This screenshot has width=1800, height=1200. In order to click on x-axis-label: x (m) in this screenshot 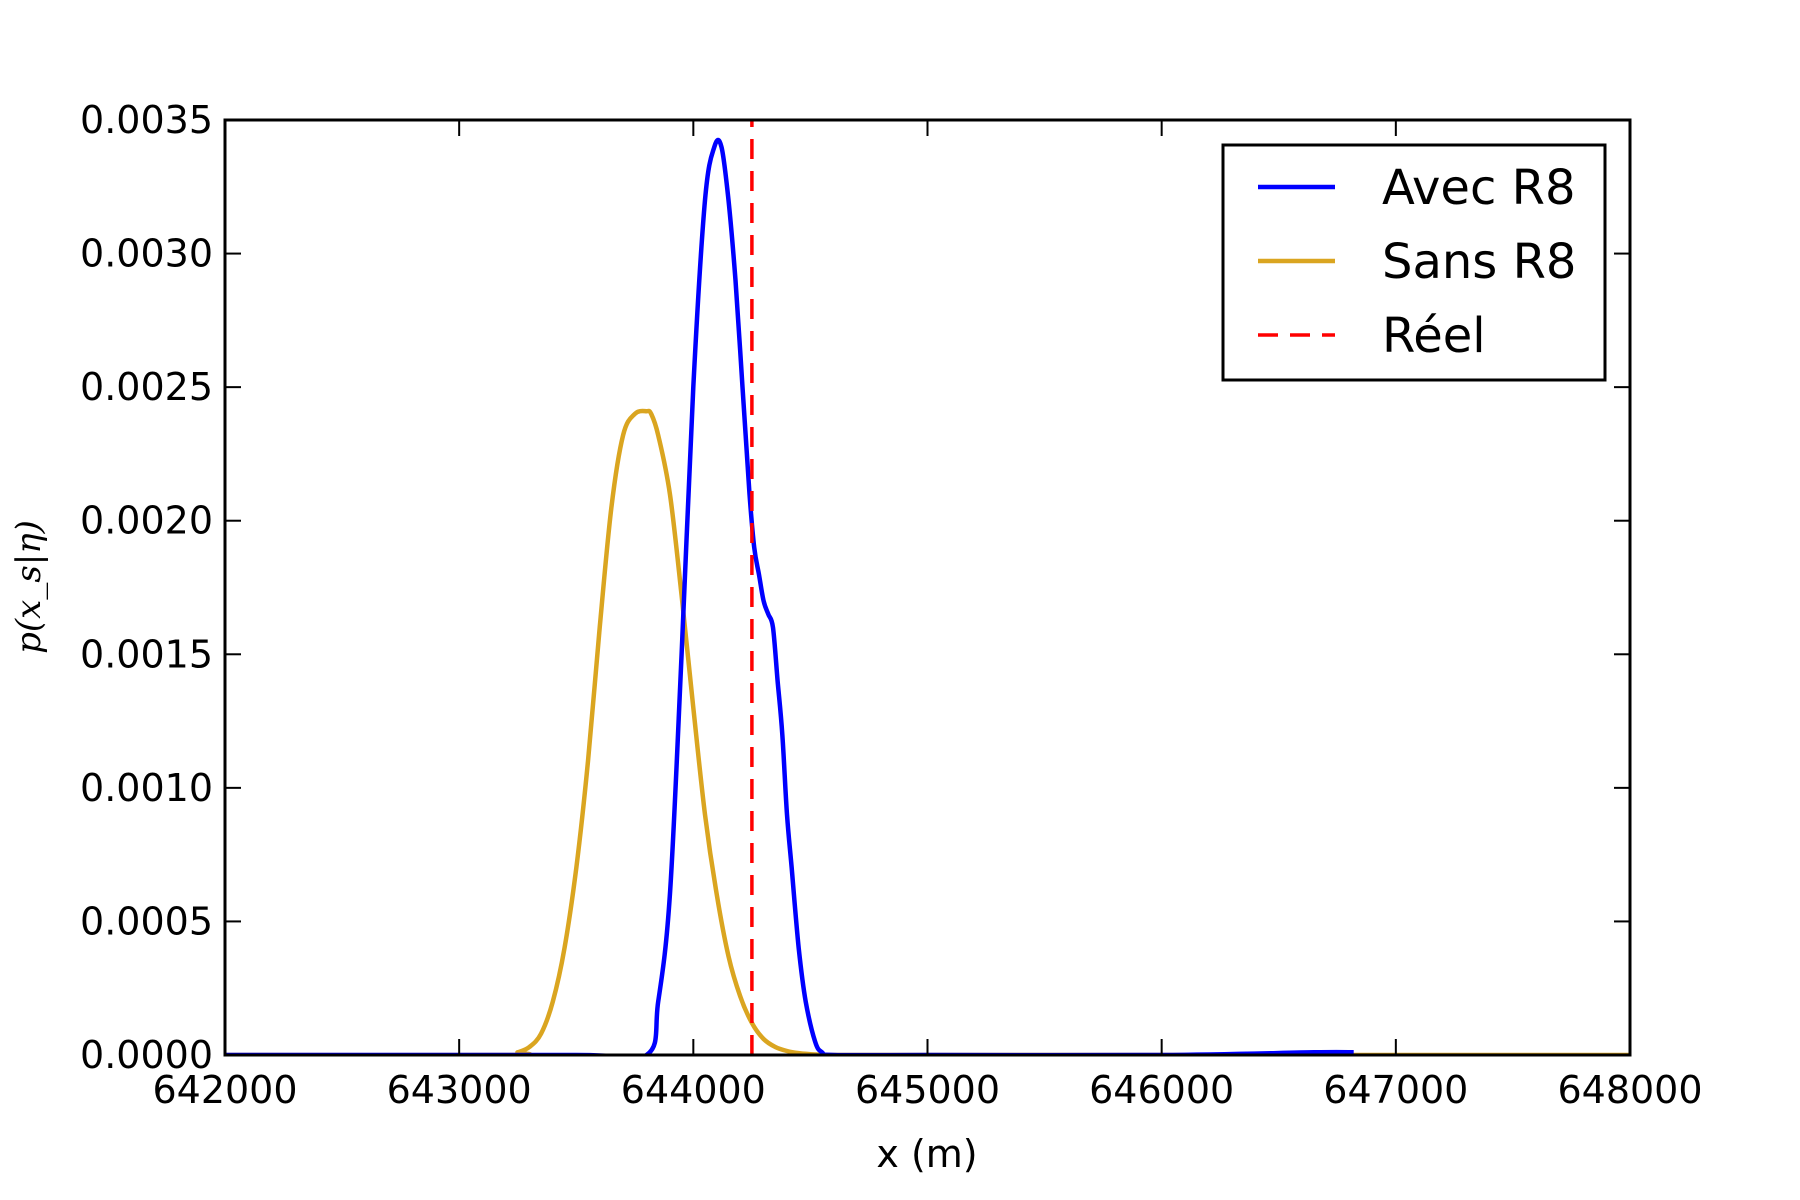, I will do `click(926, 1154)`.